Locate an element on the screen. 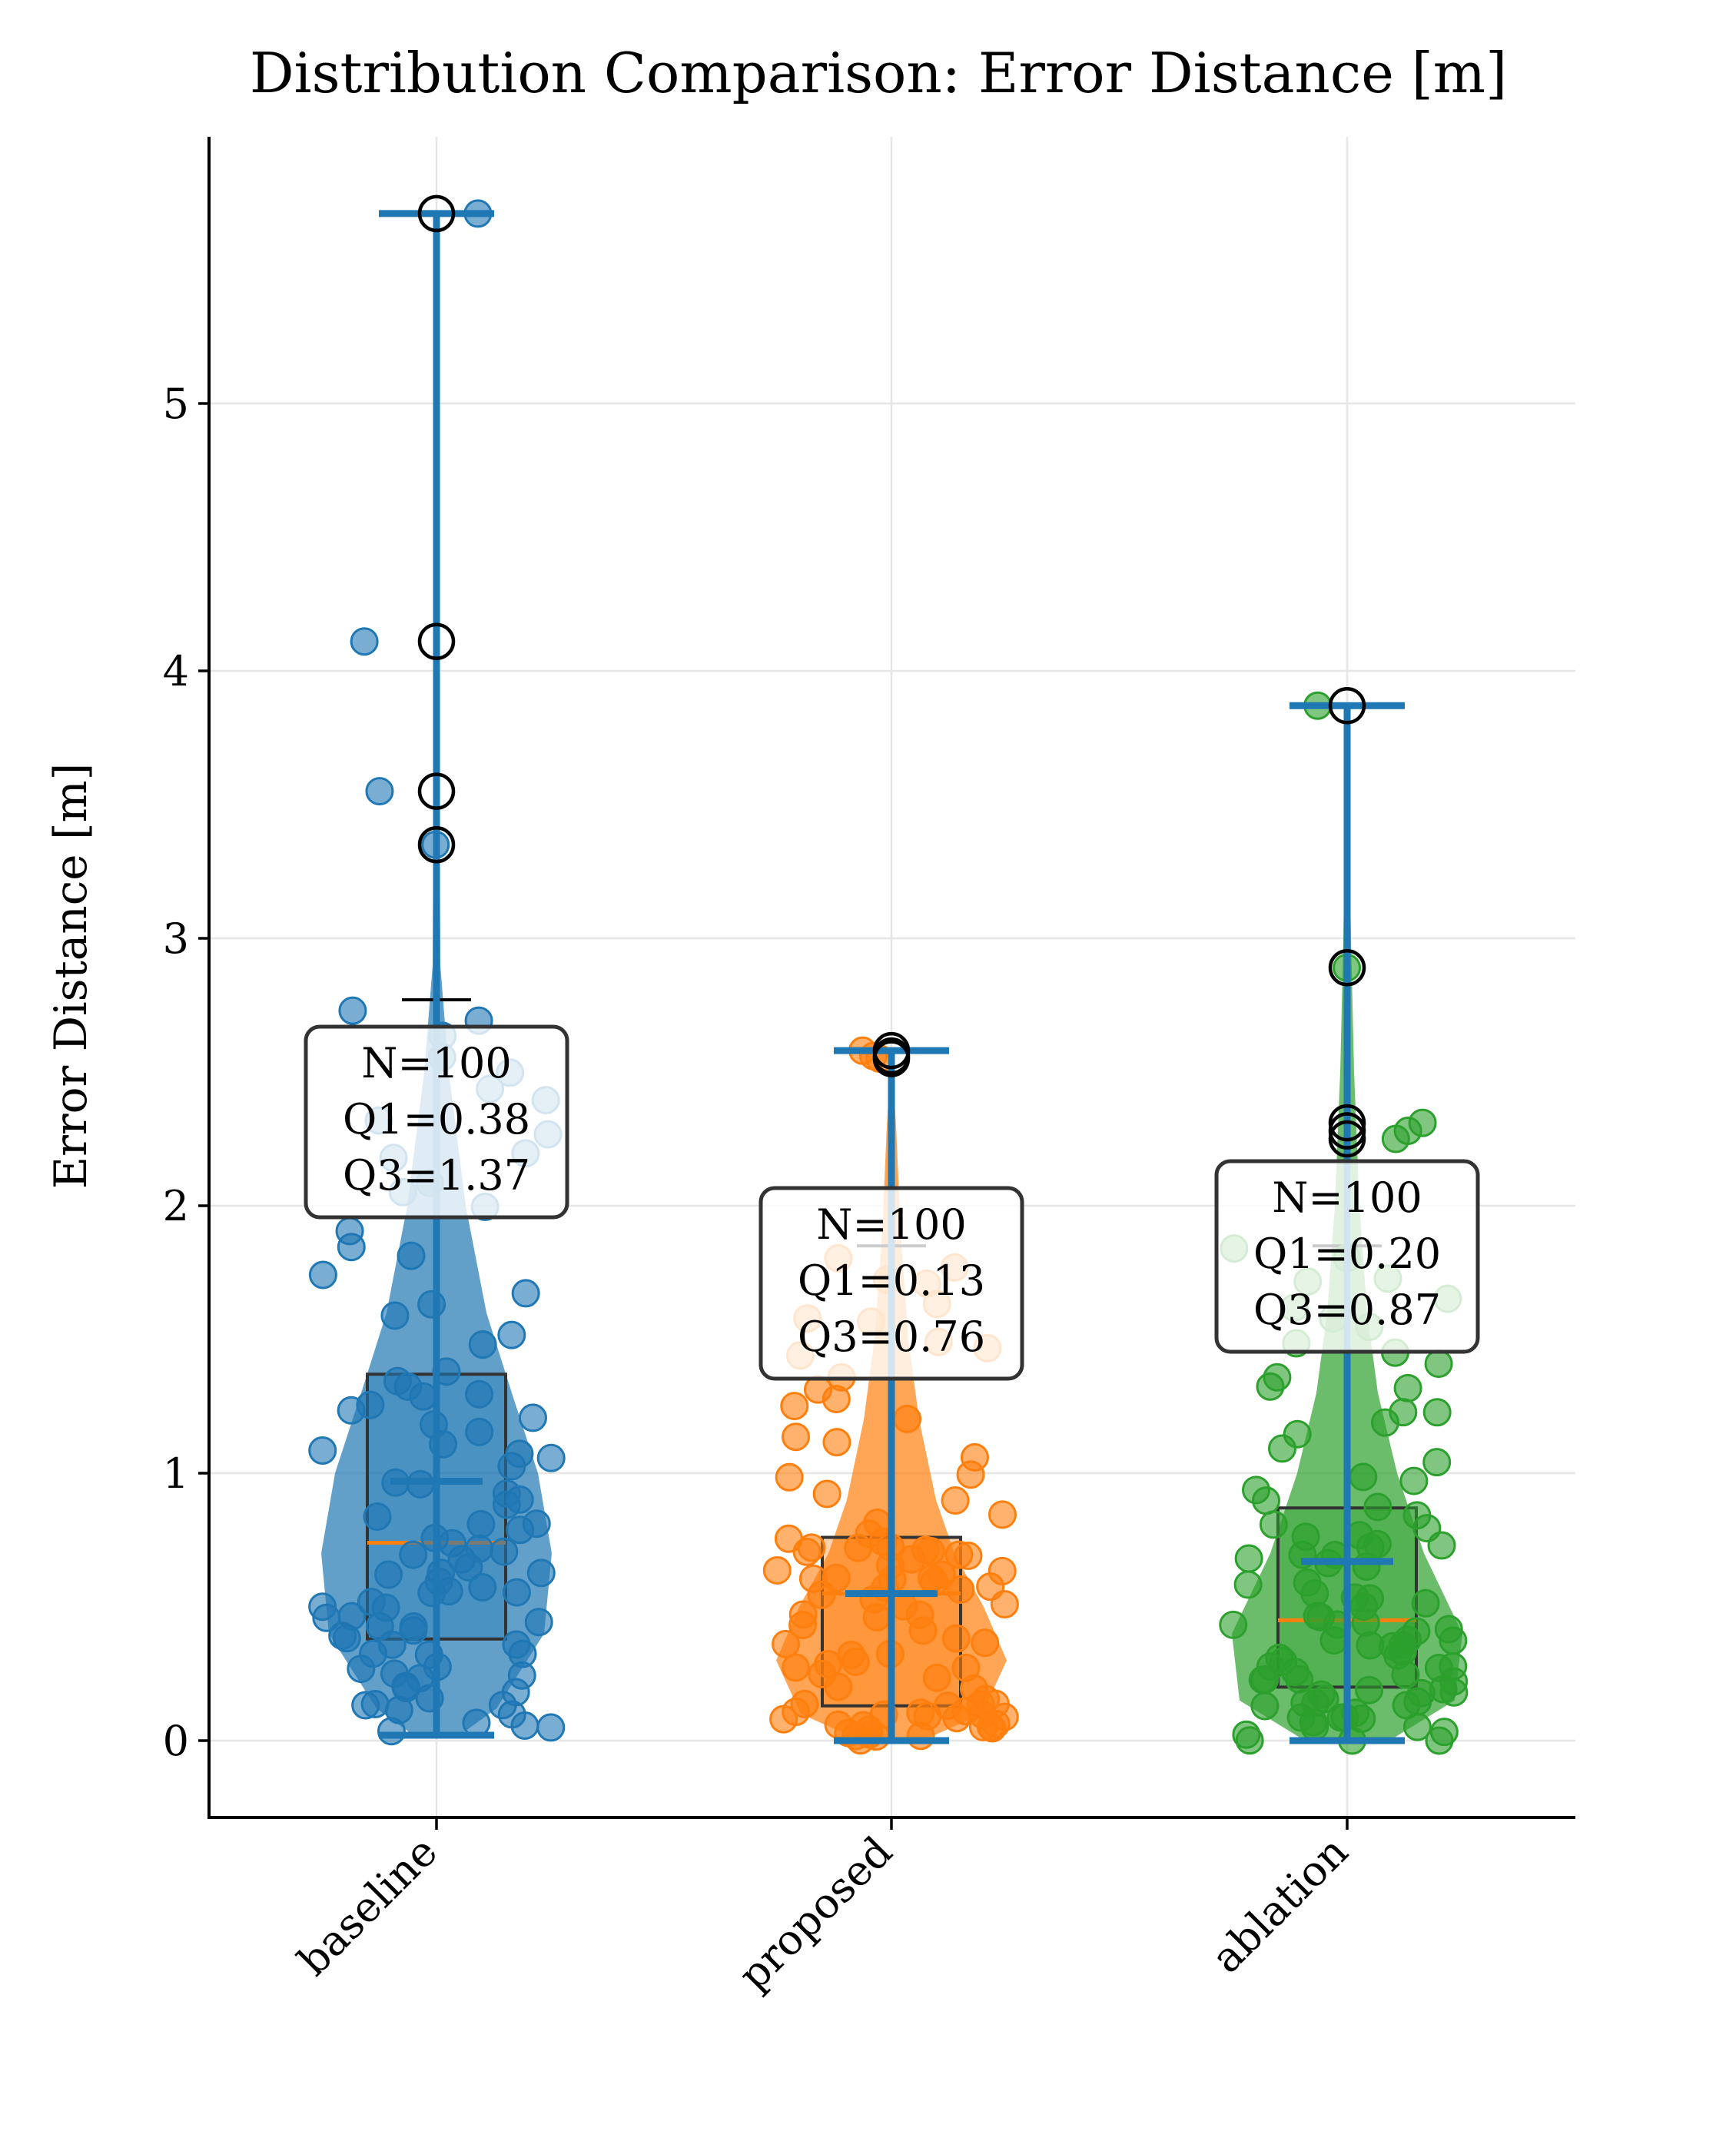 The width and height of the screenshot is (1736, 2131). outlier-marker-proposed is located at coordinates (892, 1058).